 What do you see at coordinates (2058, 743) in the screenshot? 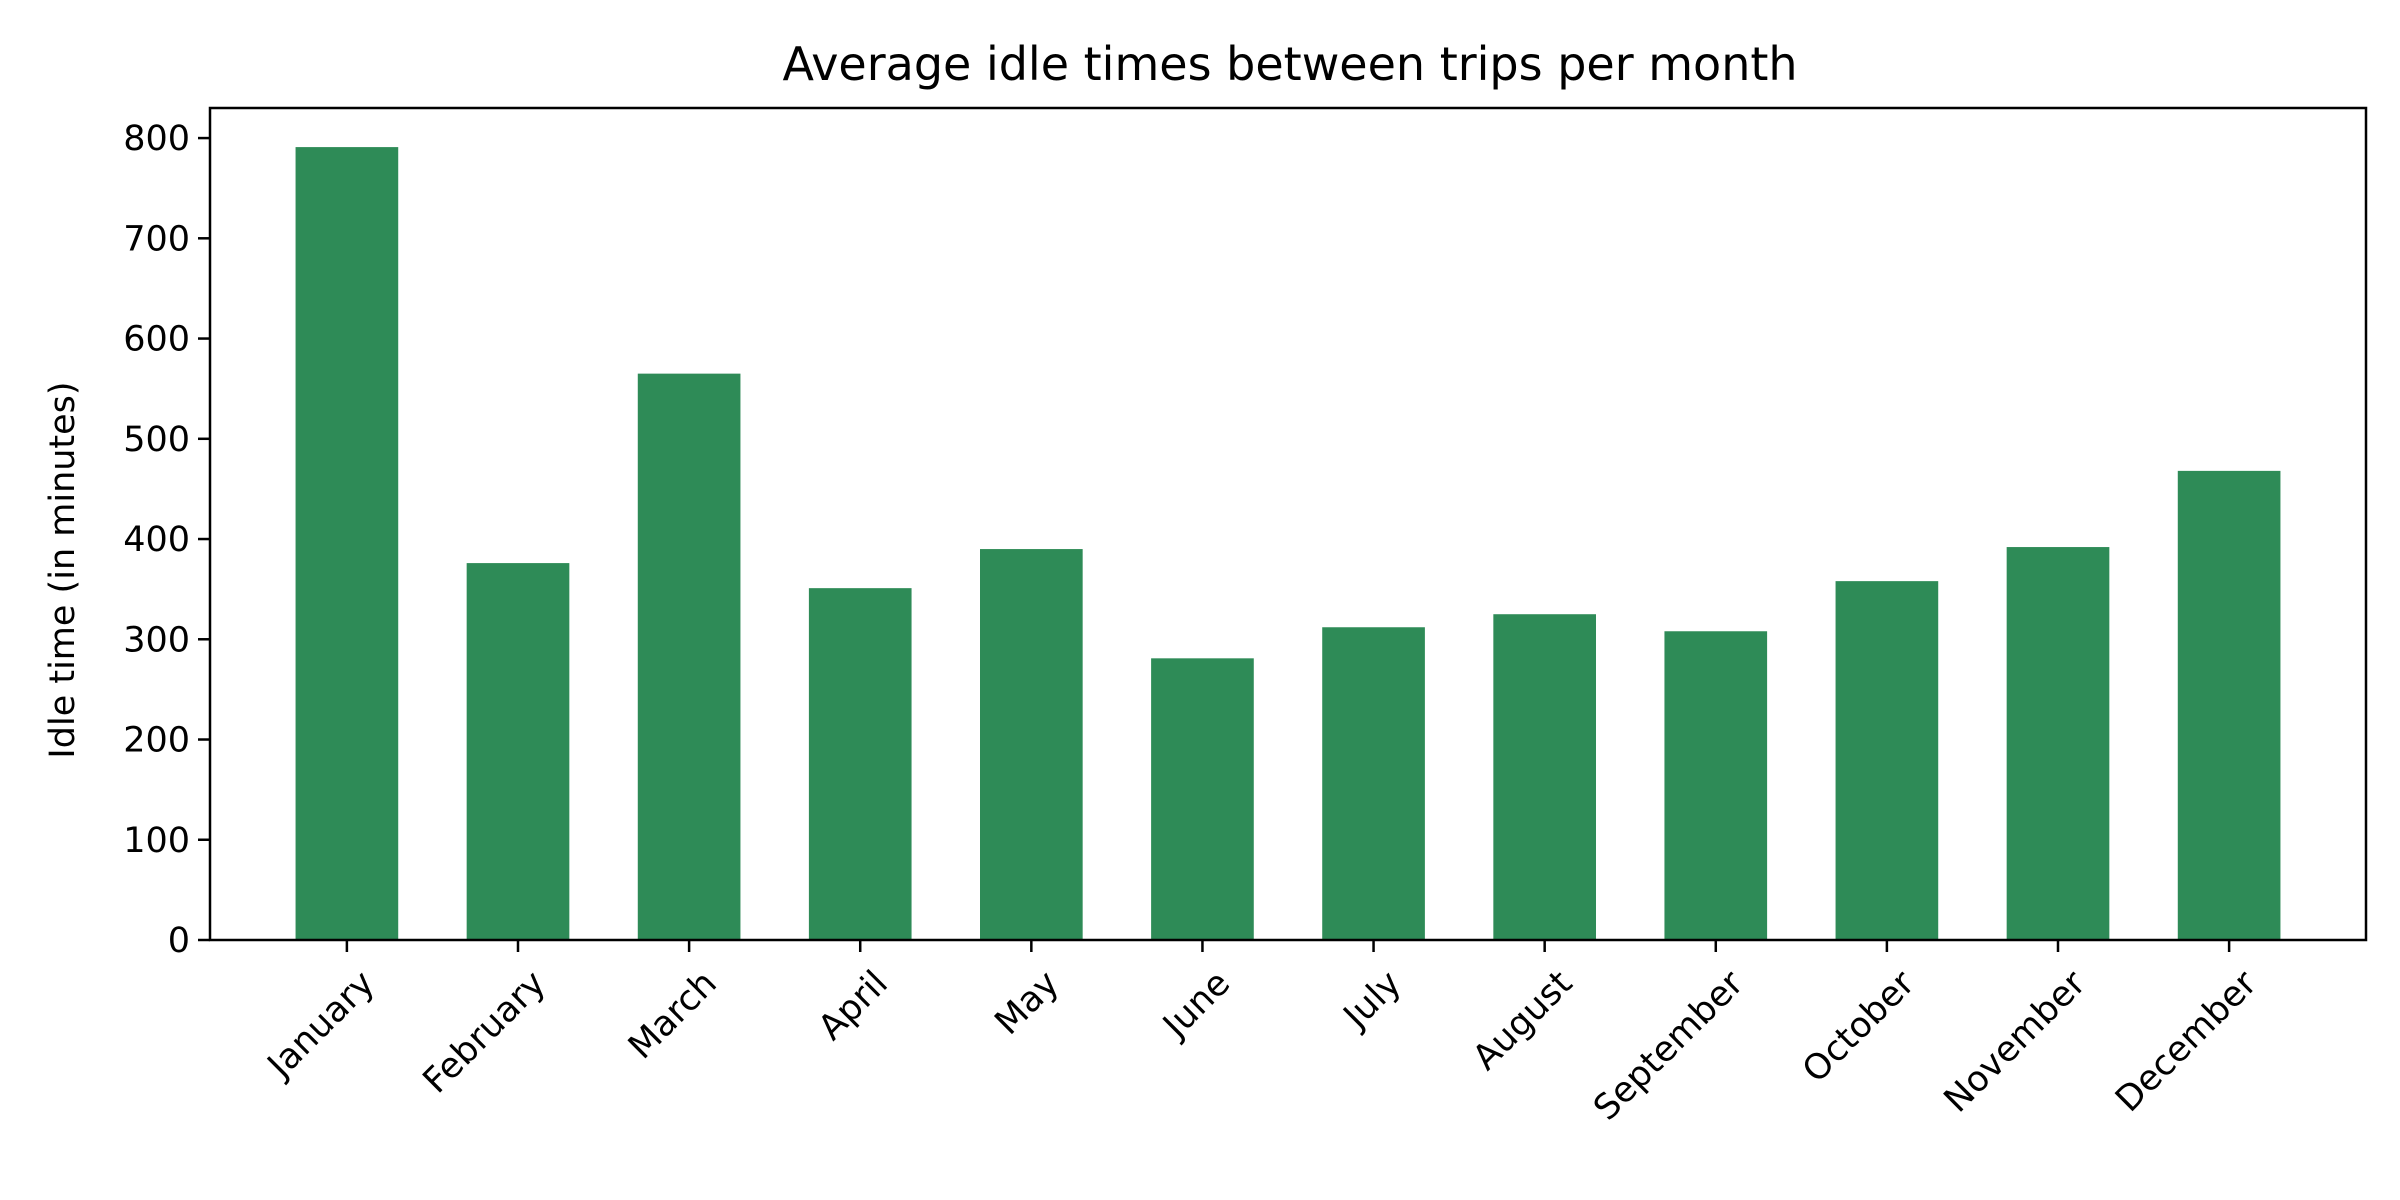
I see `bar-november` at bounding box center [2058, 743].